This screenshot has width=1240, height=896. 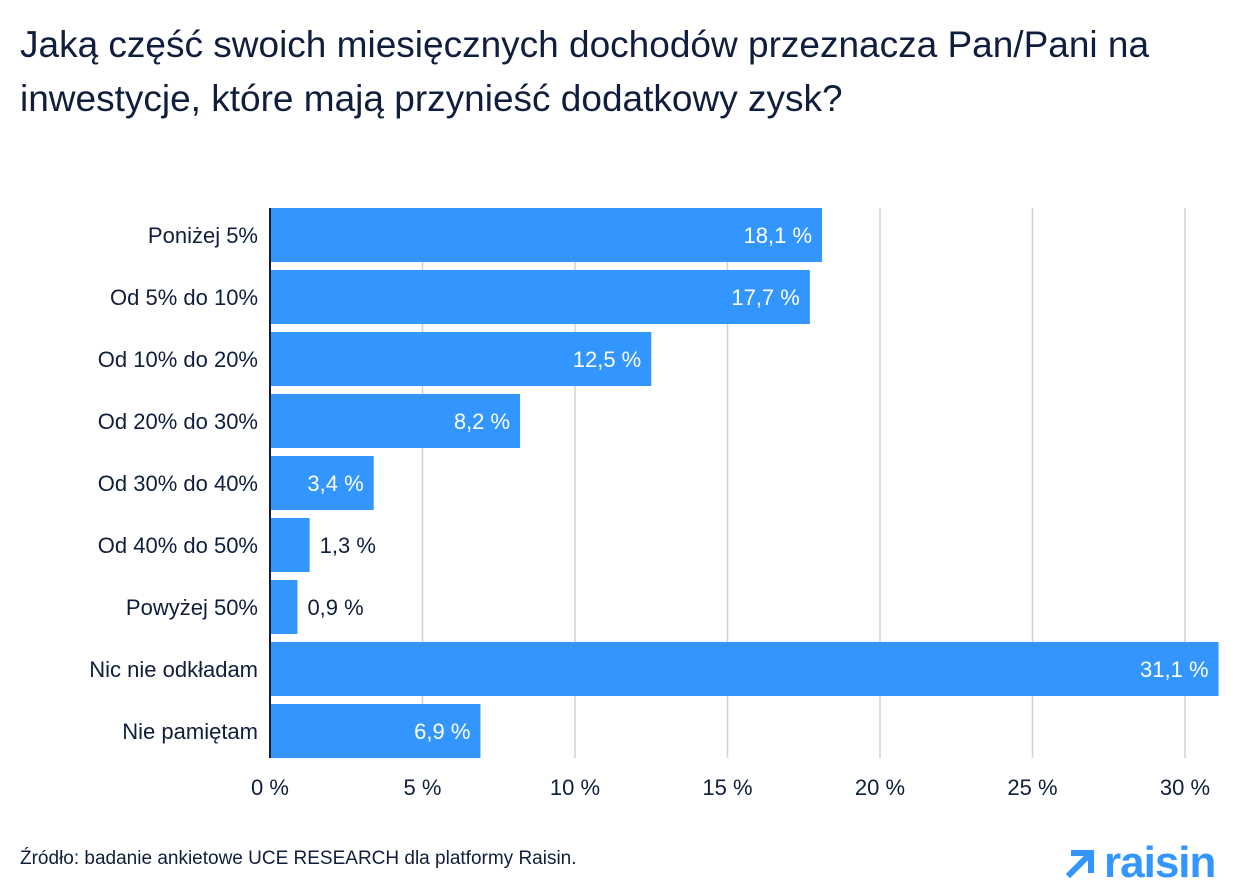 What do you see at coordinates (1174, 669) in the screenshot?
I see `data-label: 31,1 %` at bounding box center [1174, 669].